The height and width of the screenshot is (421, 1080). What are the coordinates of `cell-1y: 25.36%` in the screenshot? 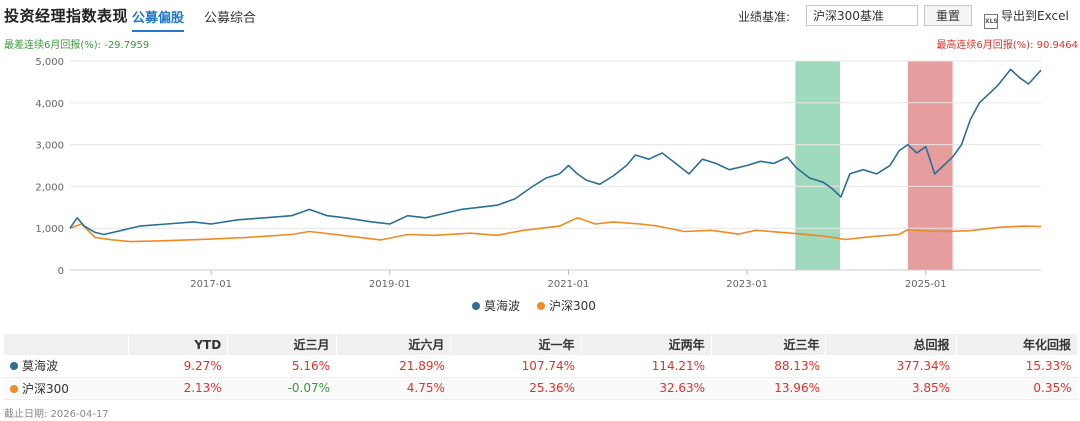 It's located at (515, 388).